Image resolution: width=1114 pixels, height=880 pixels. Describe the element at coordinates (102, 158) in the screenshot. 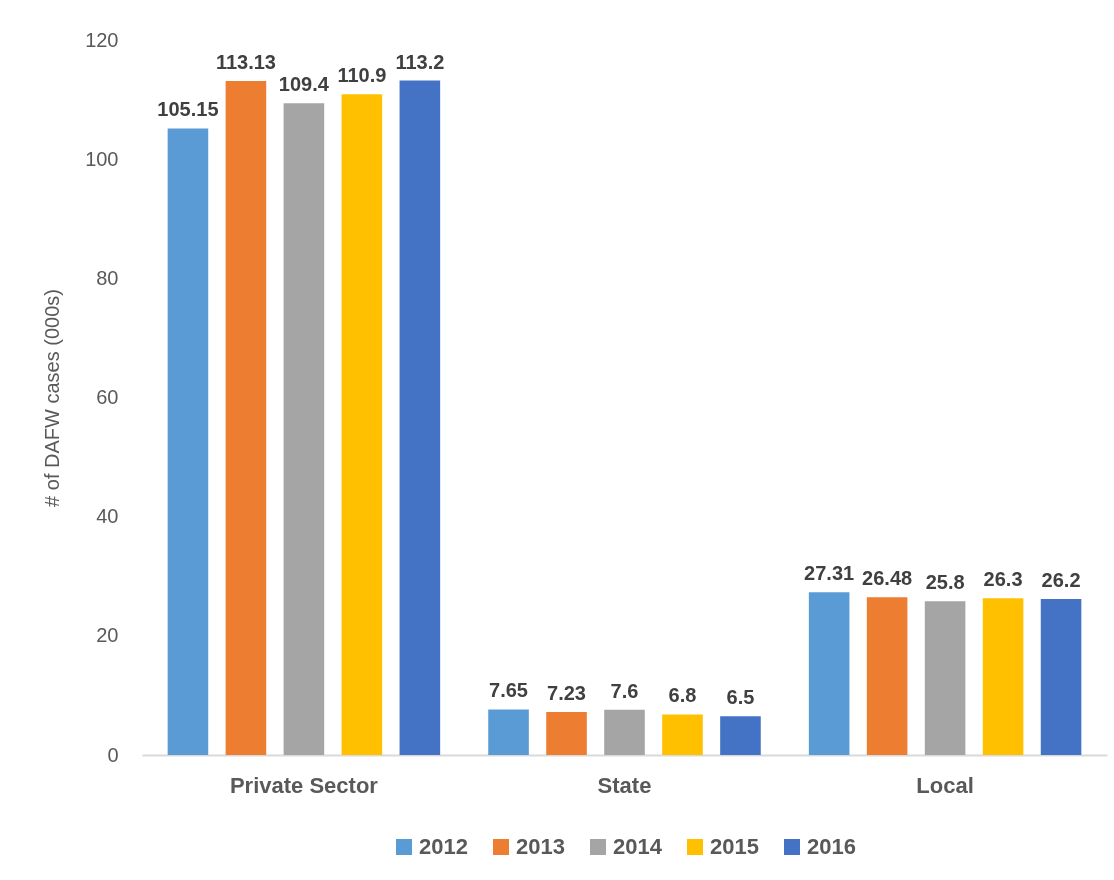

I see `y-tick-label: 100` at that location.